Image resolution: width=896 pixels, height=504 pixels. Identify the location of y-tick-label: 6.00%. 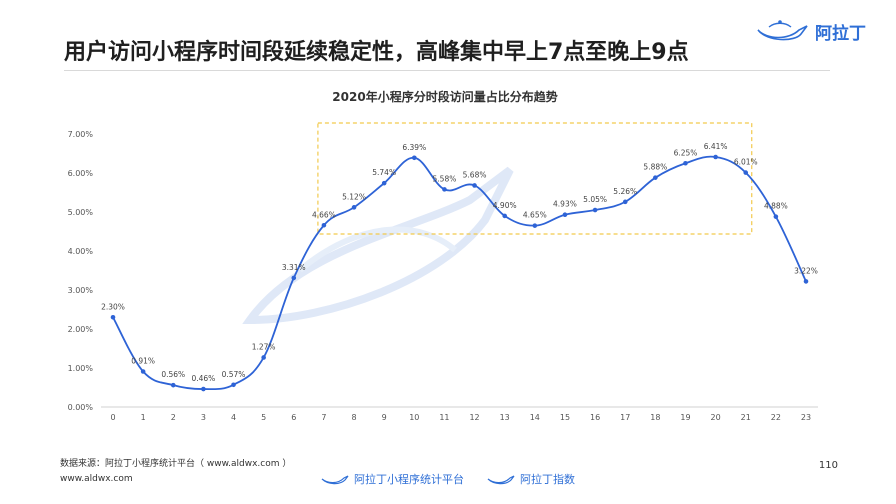
(81, 173).